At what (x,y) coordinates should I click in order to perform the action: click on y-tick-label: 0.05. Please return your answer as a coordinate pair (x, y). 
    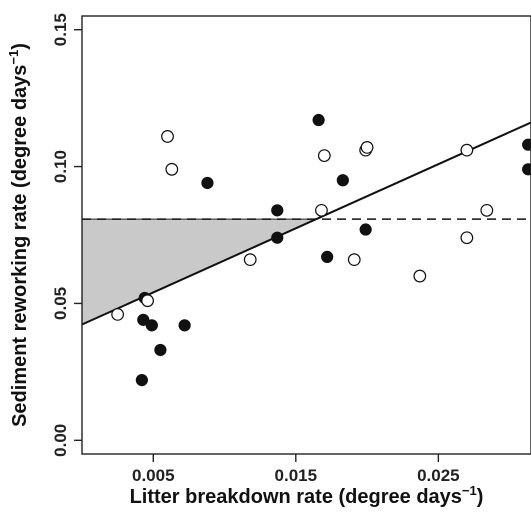
    Looking at the image, I should click on (60, 303).